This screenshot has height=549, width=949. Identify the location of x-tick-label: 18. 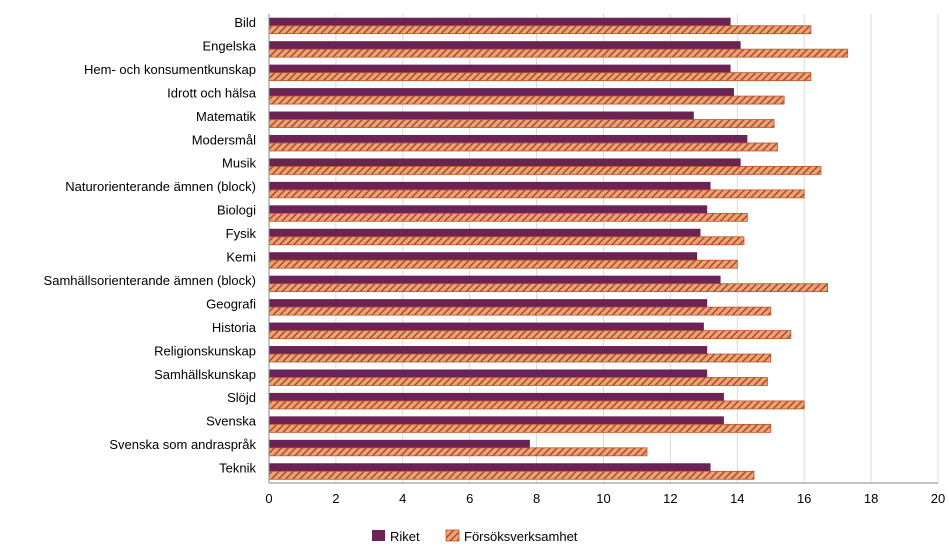
(871, 498).